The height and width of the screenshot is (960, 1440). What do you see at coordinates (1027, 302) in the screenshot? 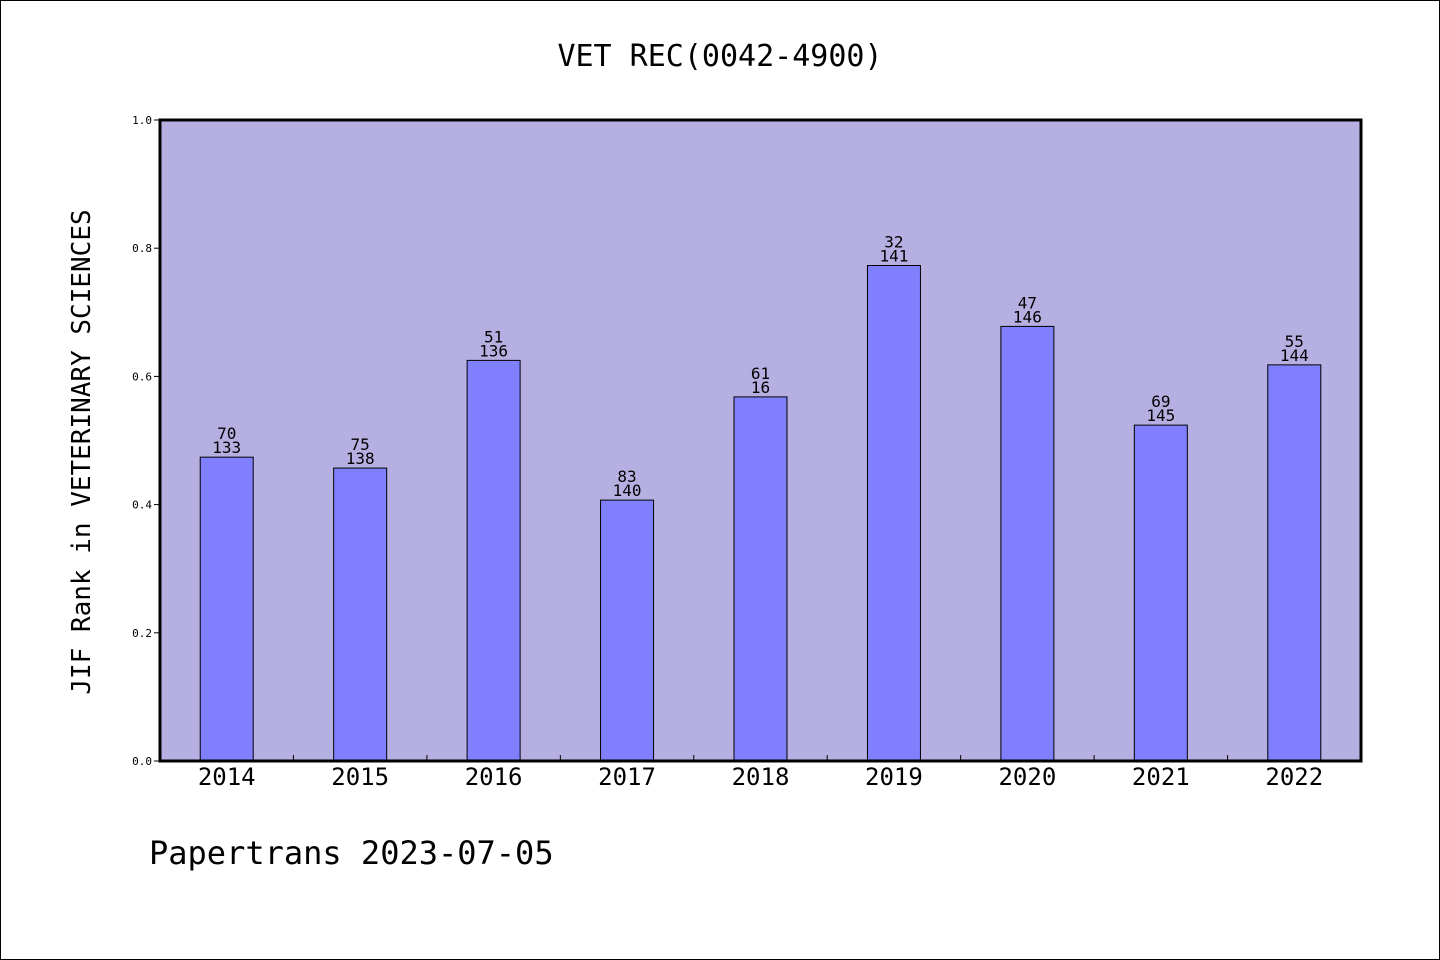
I see `bar-rank-label: 47` at bounding box center [1027, 302].